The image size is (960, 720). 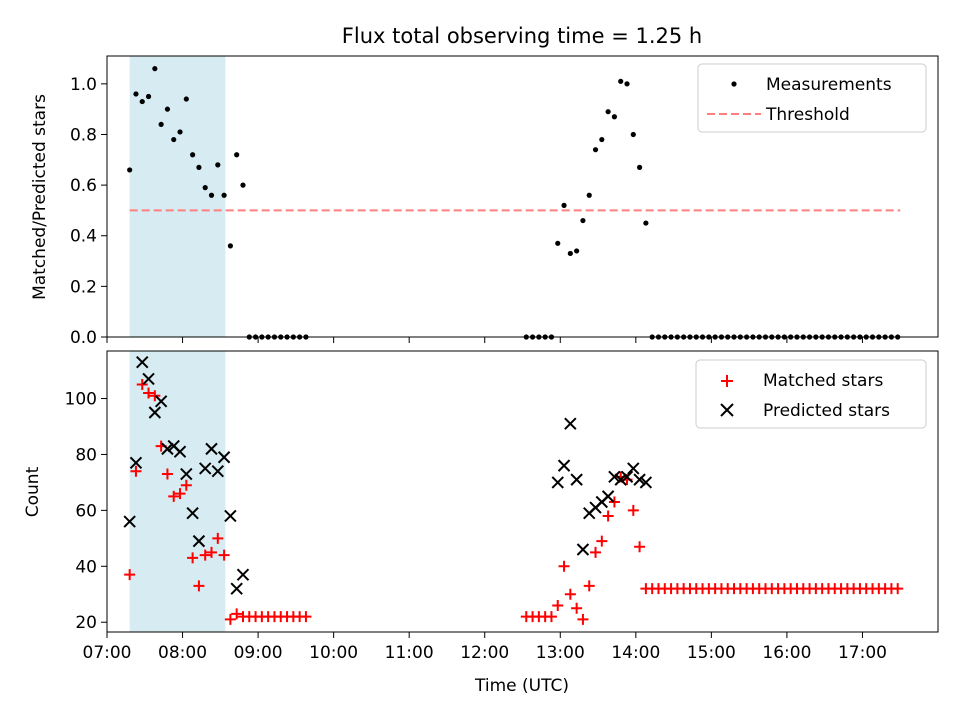 I want to click on bottom-y-axis-label: Count, so click(x=33, y=491).